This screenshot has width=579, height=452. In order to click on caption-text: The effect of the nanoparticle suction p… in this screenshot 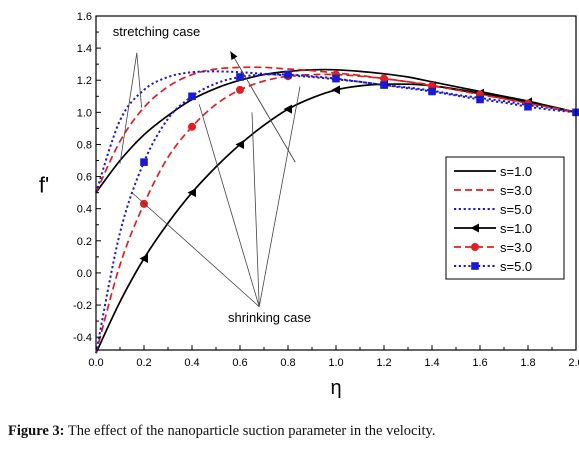, I will do `click(251, 431)`.